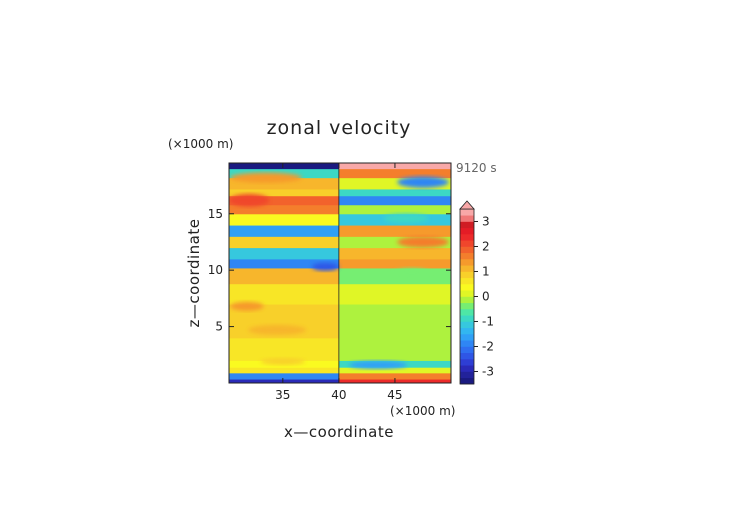  Describe the element at coordinates (394, 395) in the screenshot. I see `x-tick-label: 45` at that location.